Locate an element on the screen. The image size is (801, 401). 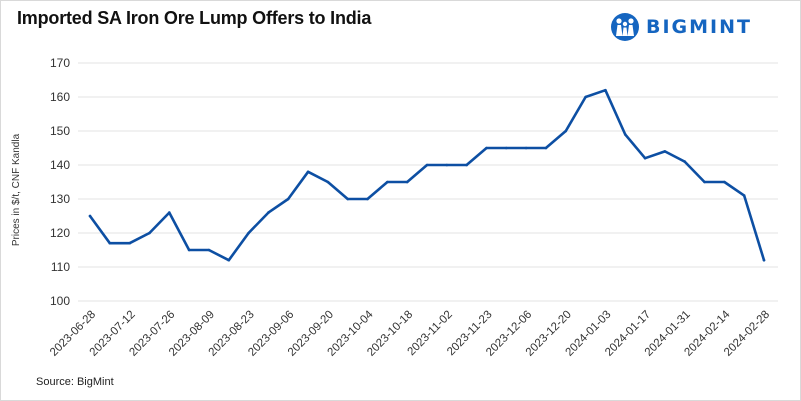
y-tick-label: 130 is located at coordinates (60, 199).